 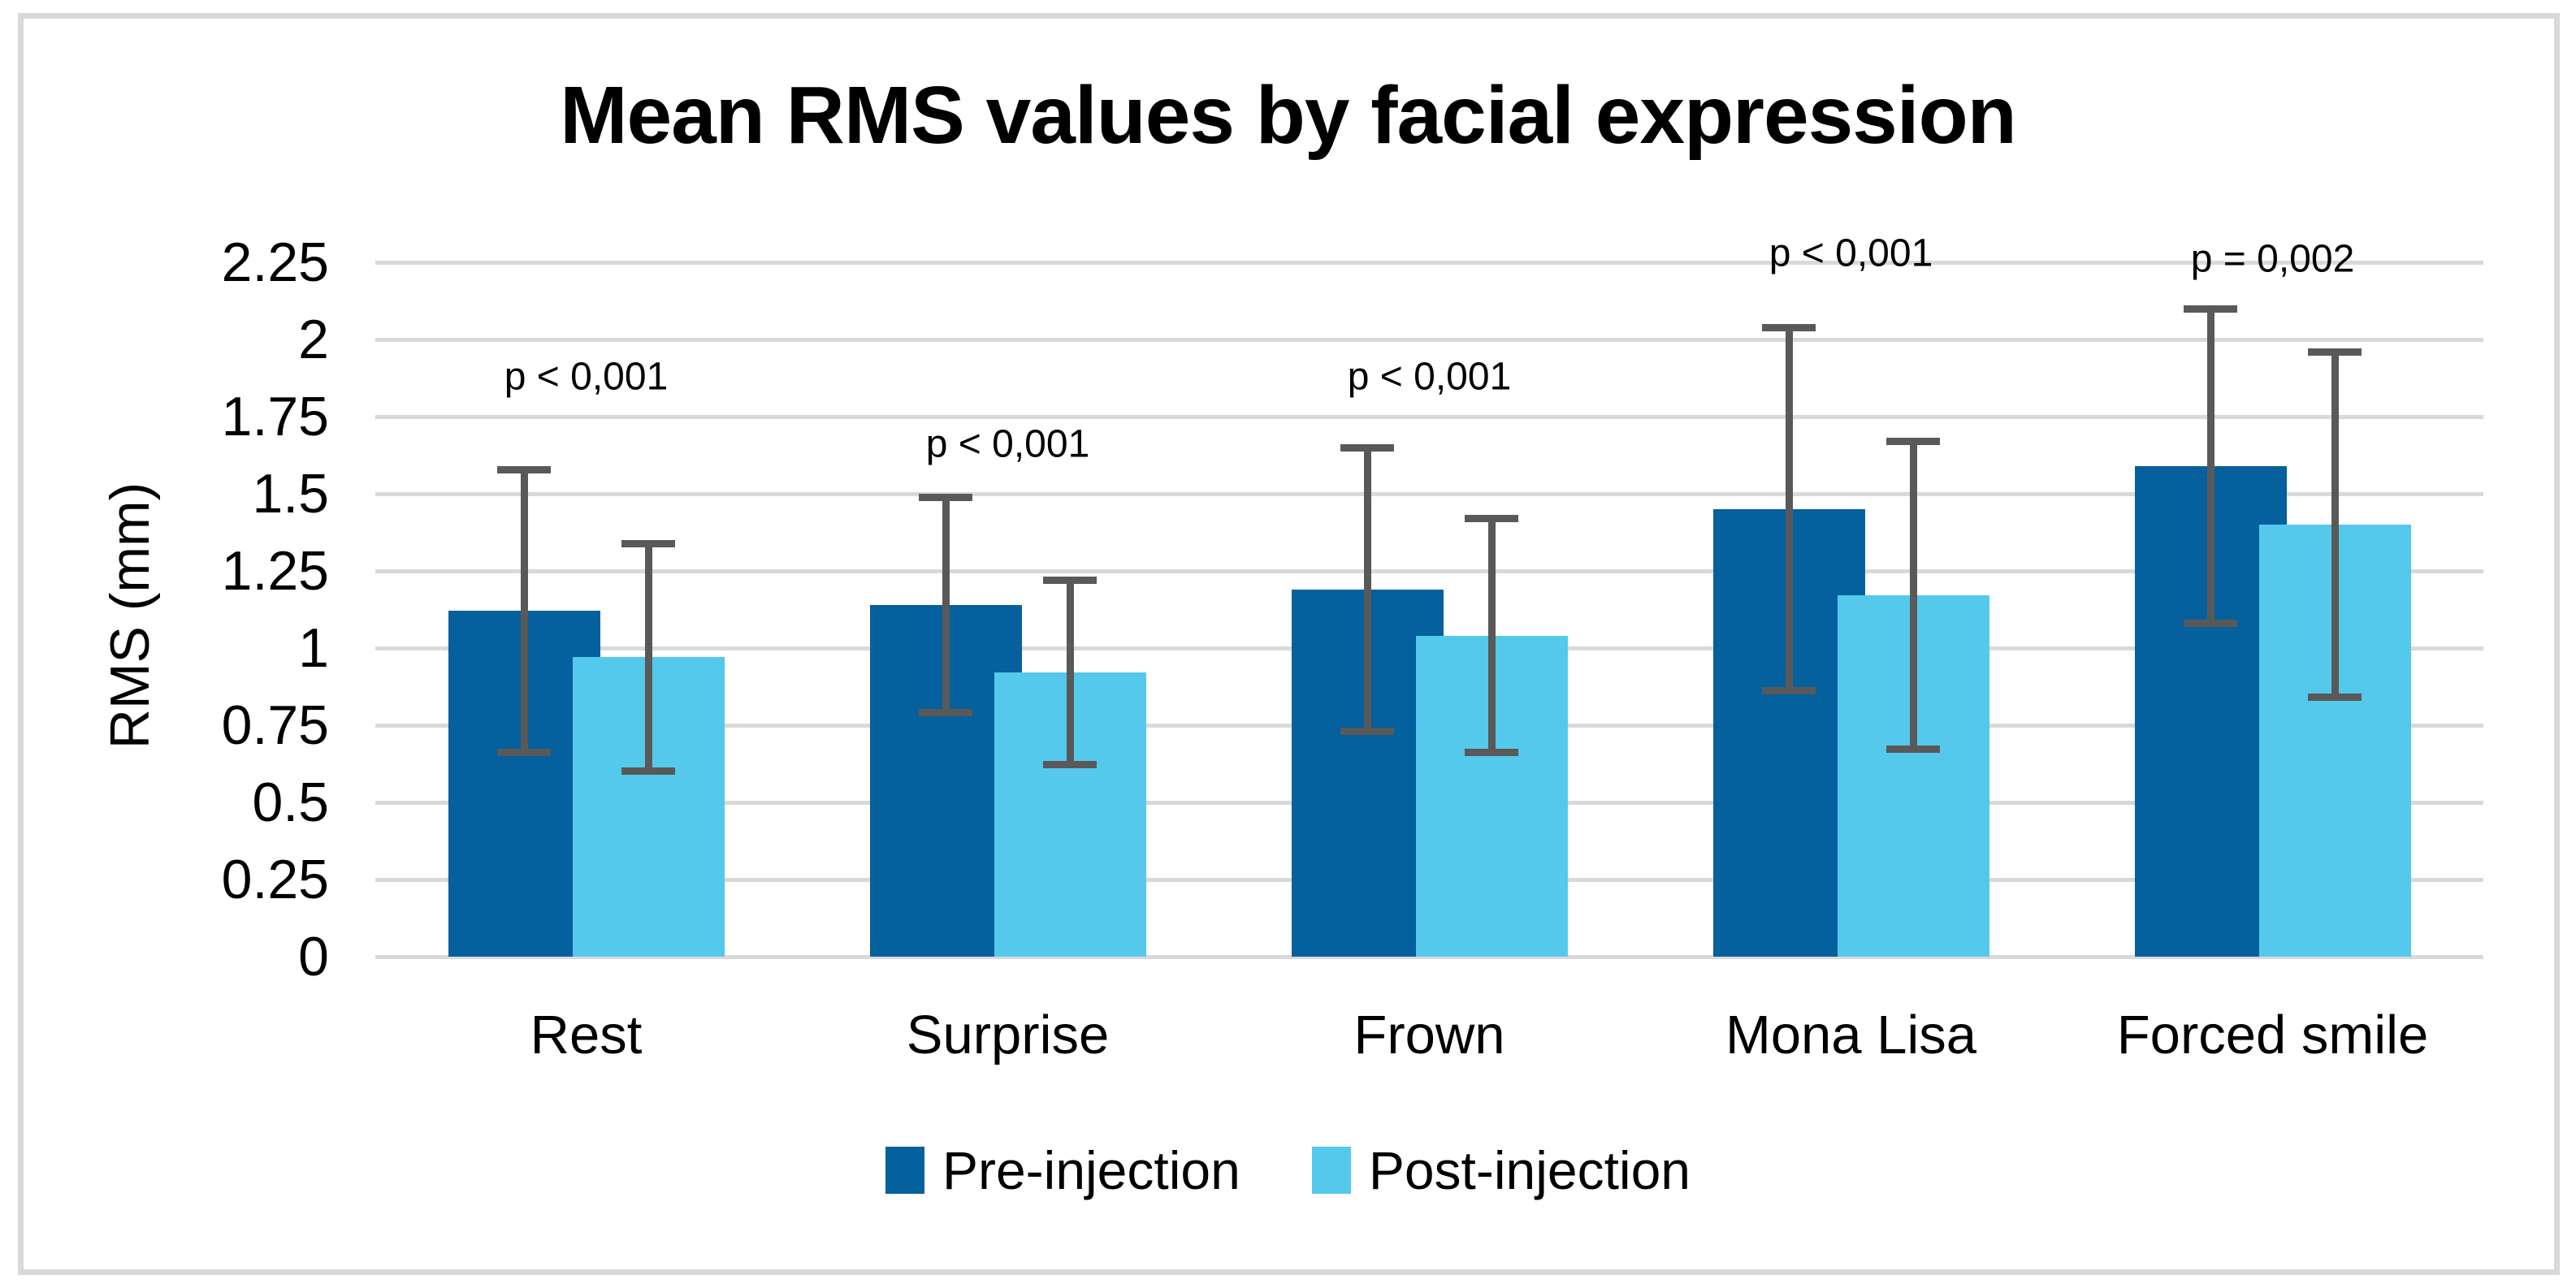 What do you see at coordinates (313, 648) in the screenshot?
I see `y-axis-tick-label: 1` at bounding box center [313, 648].